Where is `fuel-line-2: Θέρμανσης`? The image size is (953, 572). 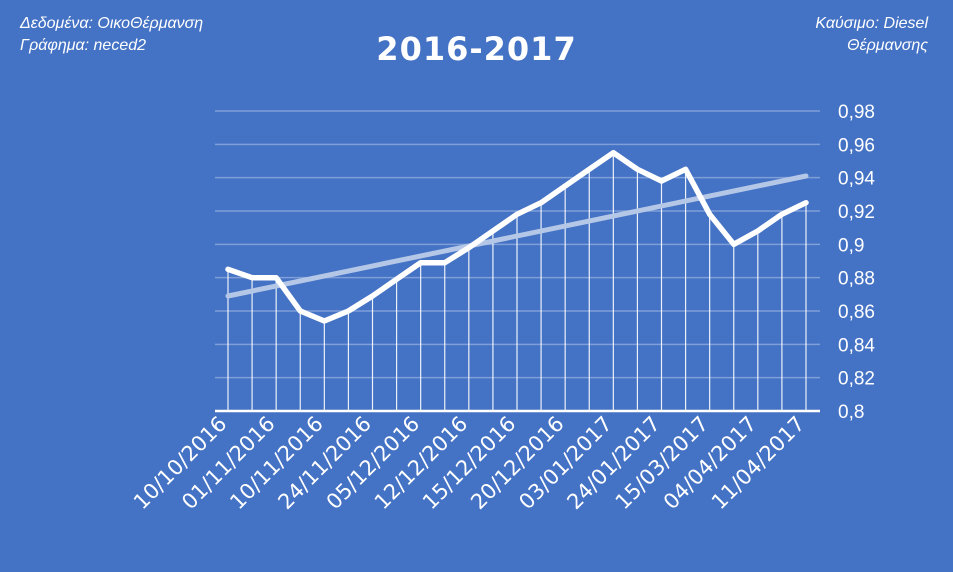 fuel-line-2: Θέρμανσης is located at coordinates (887, 45).